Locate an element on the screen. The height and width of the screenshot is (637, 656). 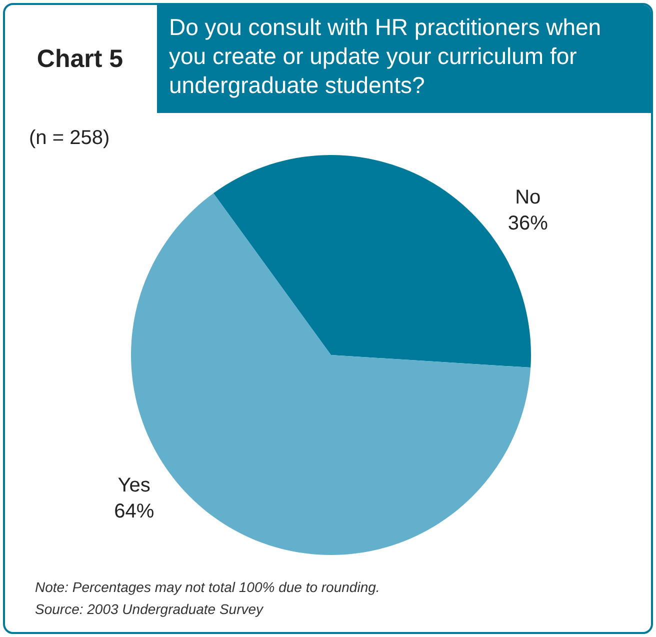
source-note: Source: 2003 Undergraduate Survey is located at coordinates (149, 609).